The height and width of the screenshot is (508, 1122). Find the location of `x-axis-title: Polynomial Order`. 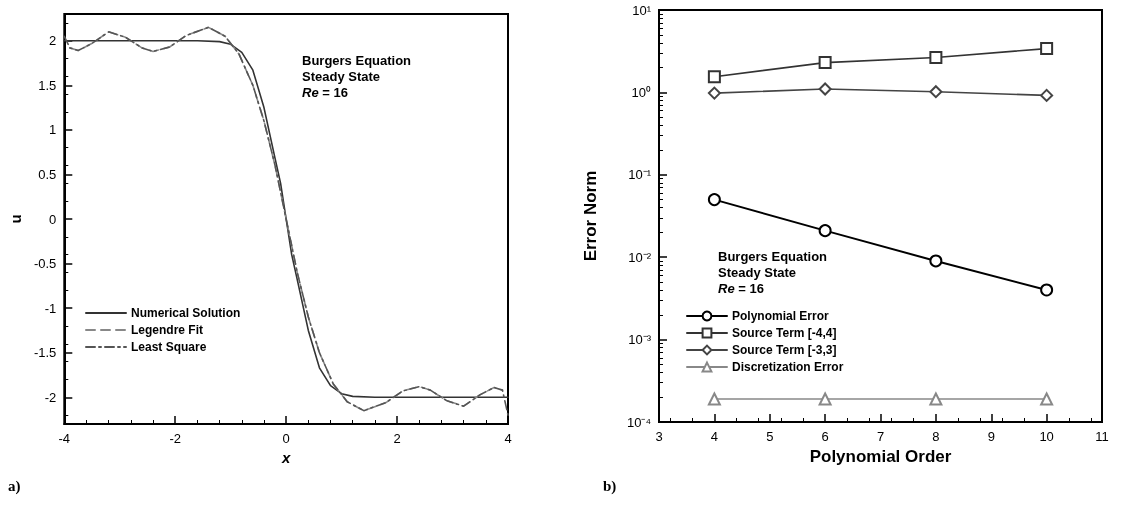

x-axis-title: Polynomial Order is located at coordinates (880, 456).